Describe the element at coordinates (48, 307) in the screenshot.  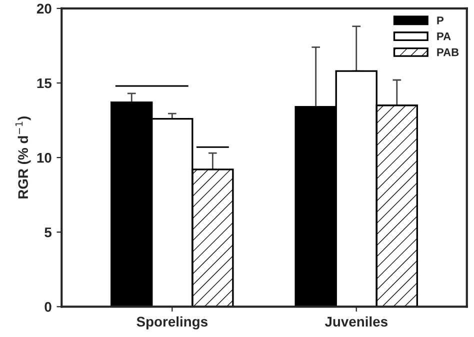
I see `y-tick-label: 0` at that location.